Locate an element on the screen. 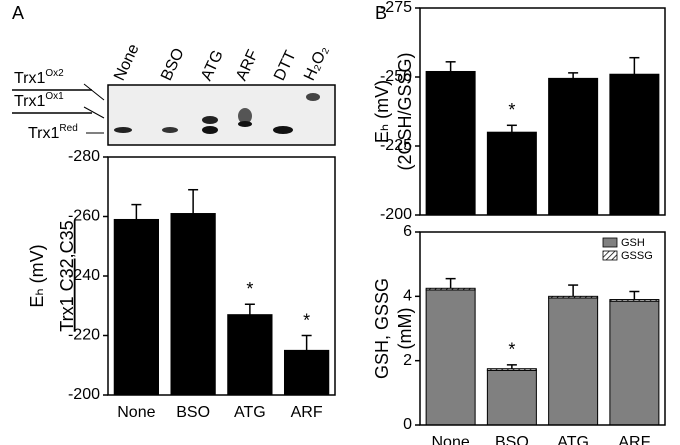 This screenshot has height=445, width=680. y-tick-label: -240 is located at coordinates (84, 275).